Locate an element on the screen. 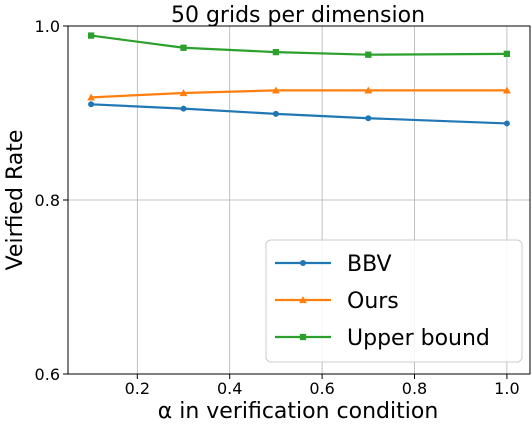 This screenshot has width=532, height=425. legend-label: Ours is located at coordinates (373, 301).